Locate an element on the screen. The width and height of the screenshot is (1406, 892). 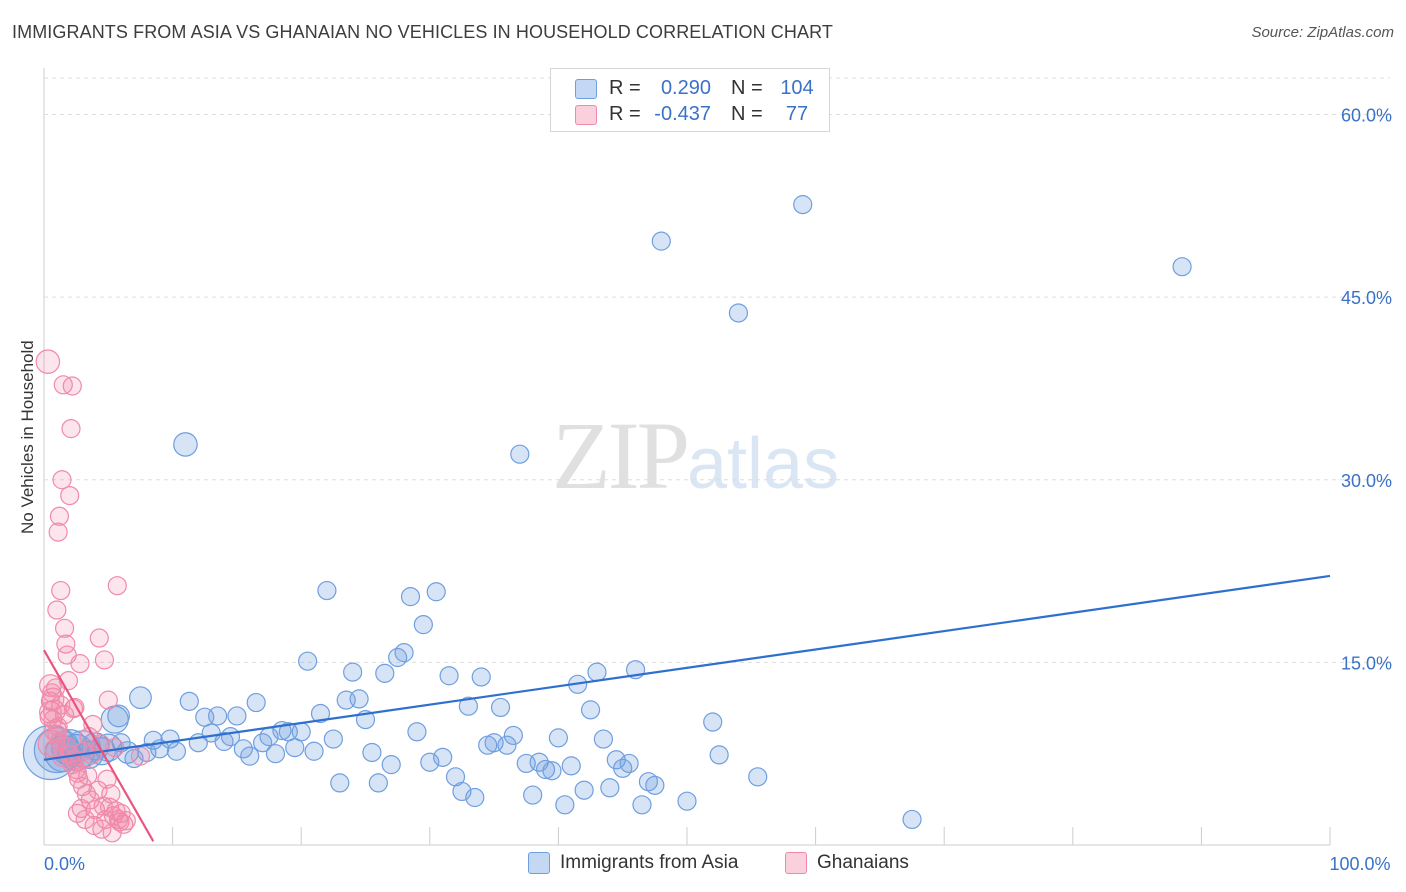
bottom-legend-label: Ghanaians is located at coordinates (863, 862).